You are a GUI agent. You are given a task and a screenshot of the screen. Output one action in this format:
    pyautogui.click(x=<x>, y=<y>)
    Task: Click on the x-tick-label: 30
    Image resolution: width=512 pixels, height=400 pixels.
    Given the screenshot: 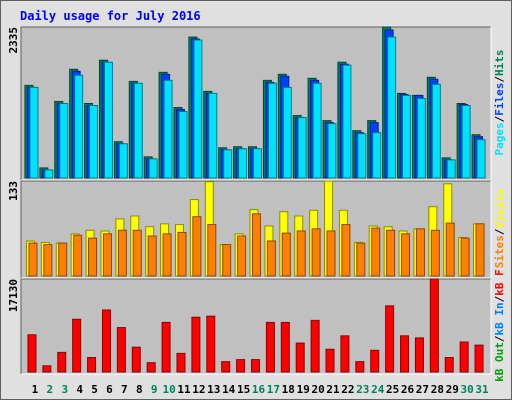 What is the action you would take?
    pyautogui.click(x=467, y=389)
    